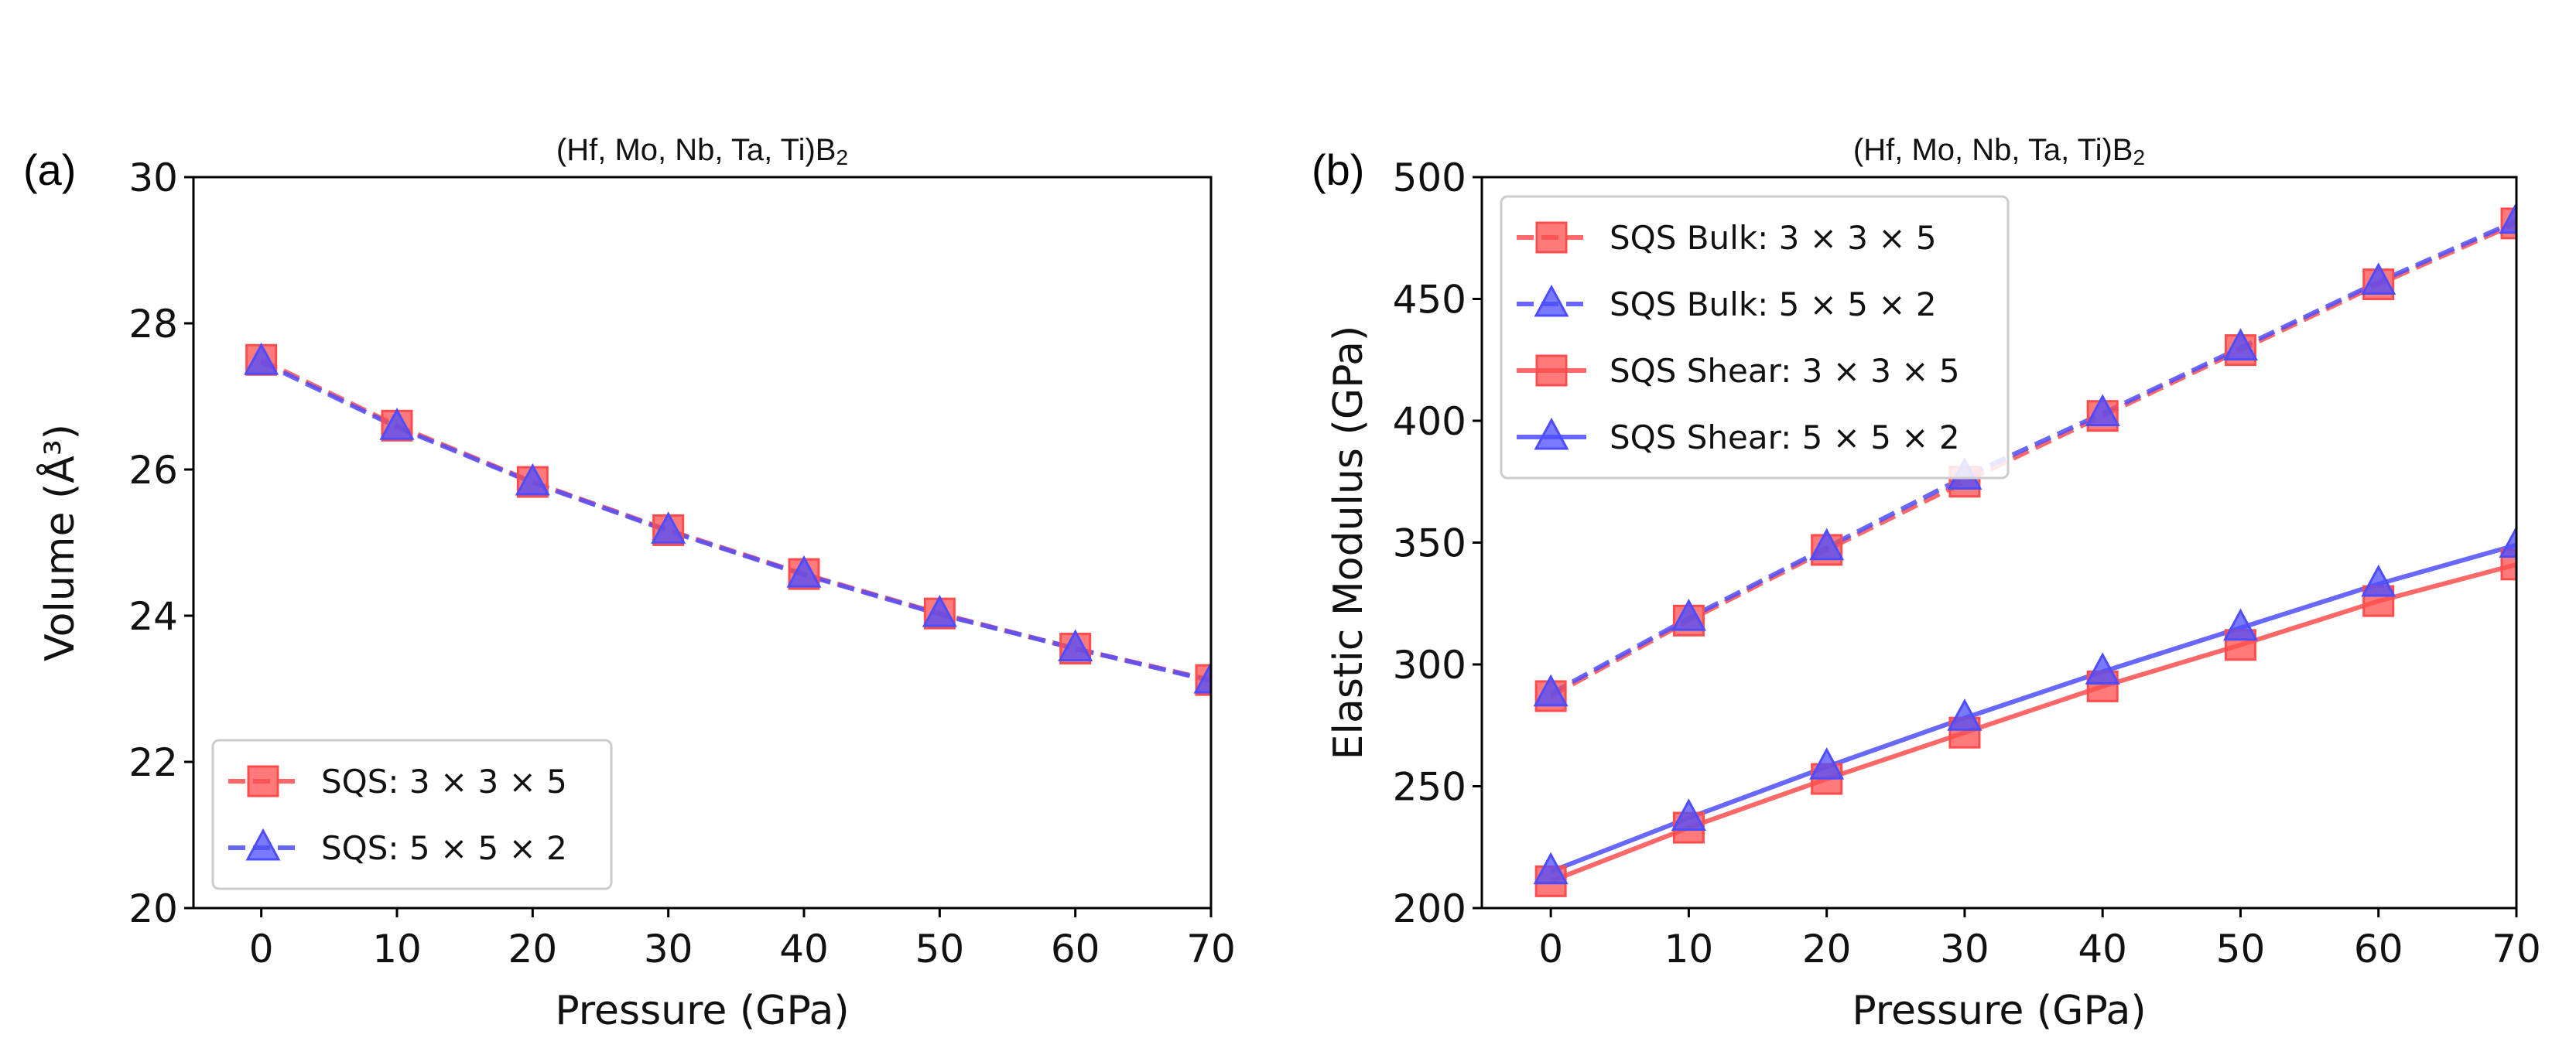  I want to click on legend-label: SQS Shear: 3 × 3 × 5, so click(1785, 371).